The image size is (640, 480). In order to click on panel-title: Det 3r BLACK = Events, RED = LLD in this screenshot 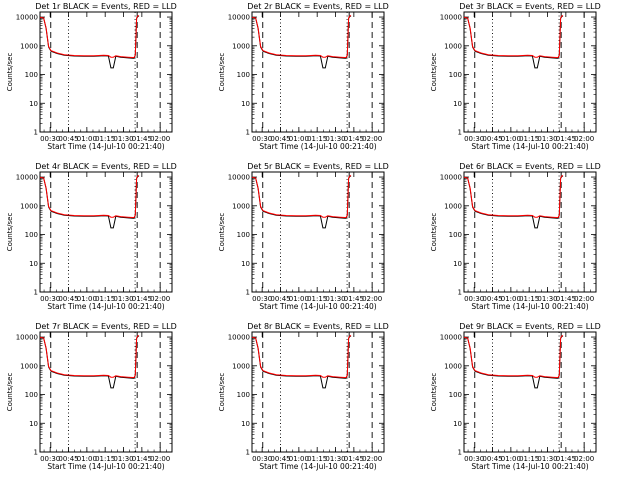, I will do `click(530, 6)`.